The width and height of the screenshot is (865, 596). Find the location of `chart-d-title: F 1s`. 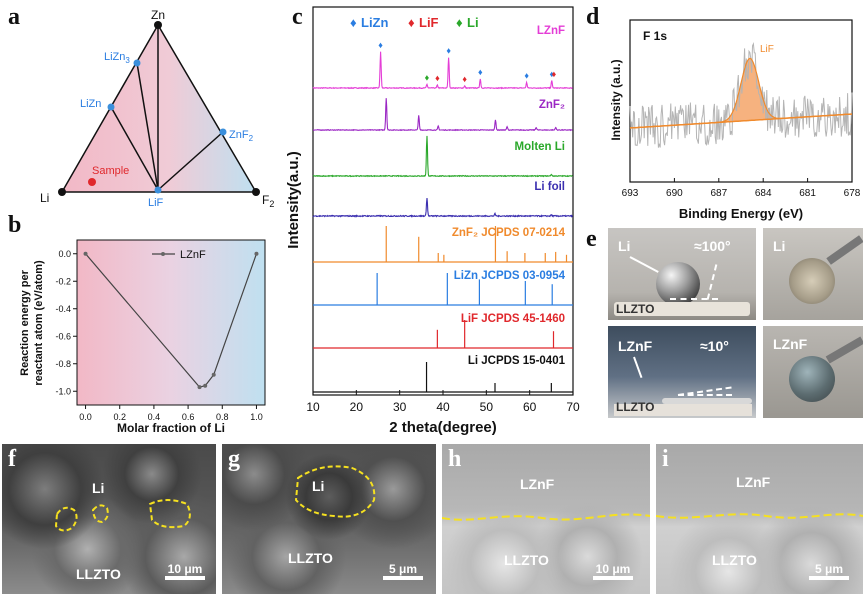

chart-d-title: F 1s is located at coordinates (655, 36).